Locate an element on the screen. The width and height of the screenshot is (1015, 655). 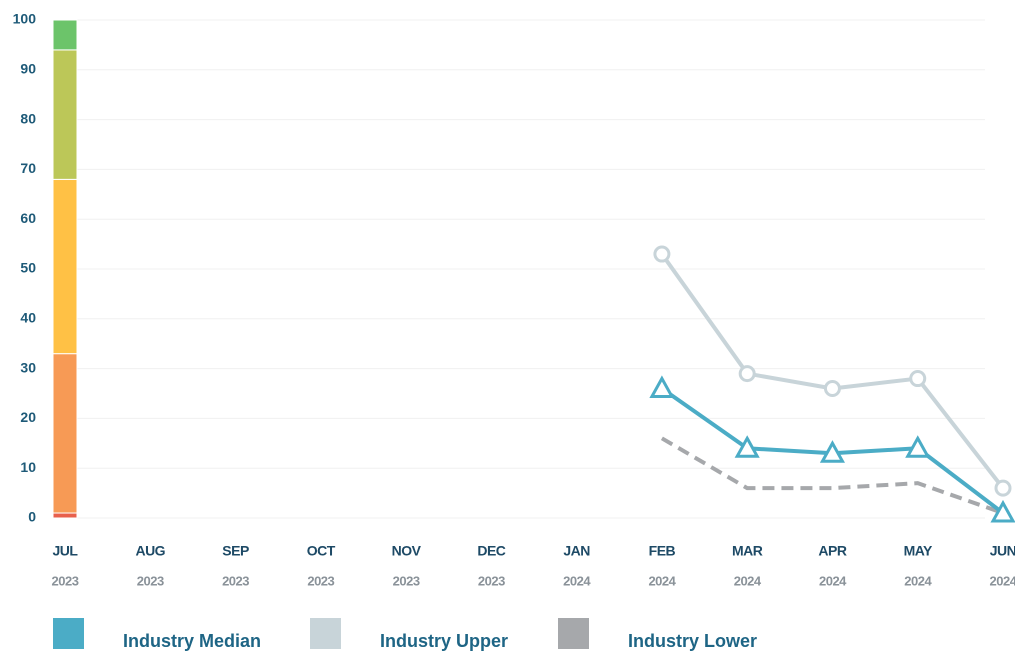
y-tick-label: 50 is located at coordinates (28, 268).